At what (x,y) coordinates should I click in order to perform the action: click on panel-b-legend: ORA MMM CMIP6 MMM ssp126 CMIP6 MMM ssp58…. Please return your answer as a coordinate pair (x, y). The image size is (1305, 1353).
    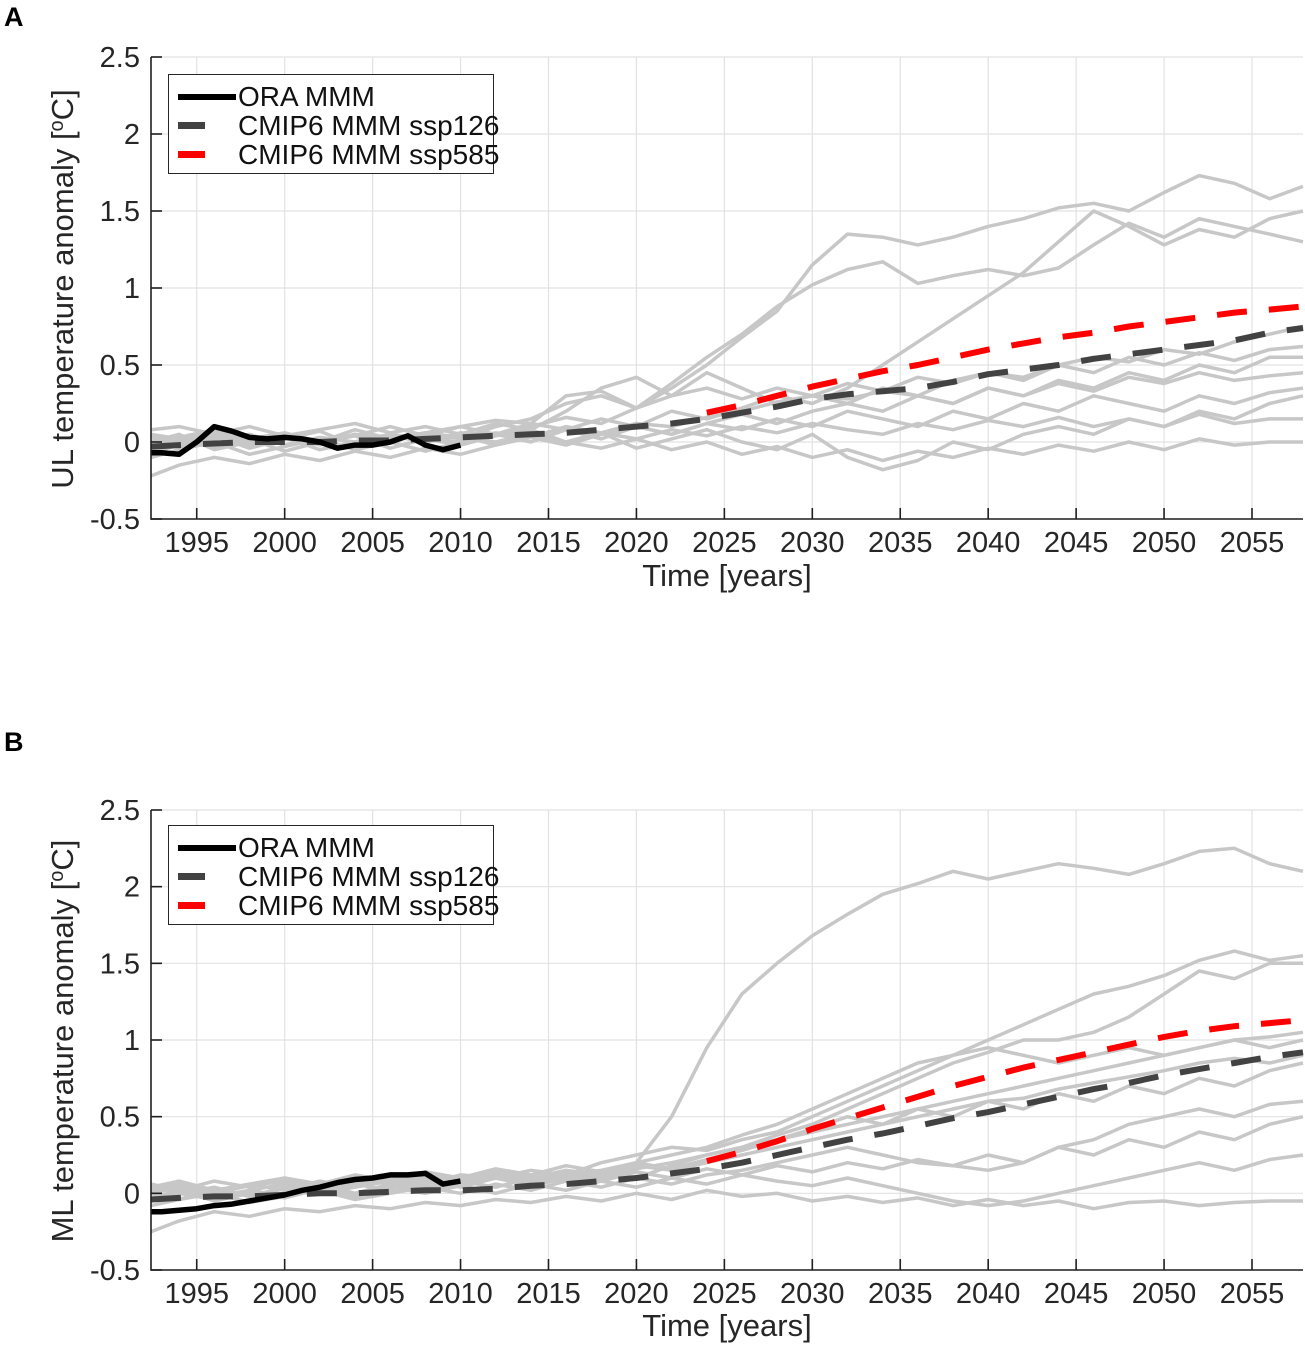
    Looking at the image, I should click on (333, 875).